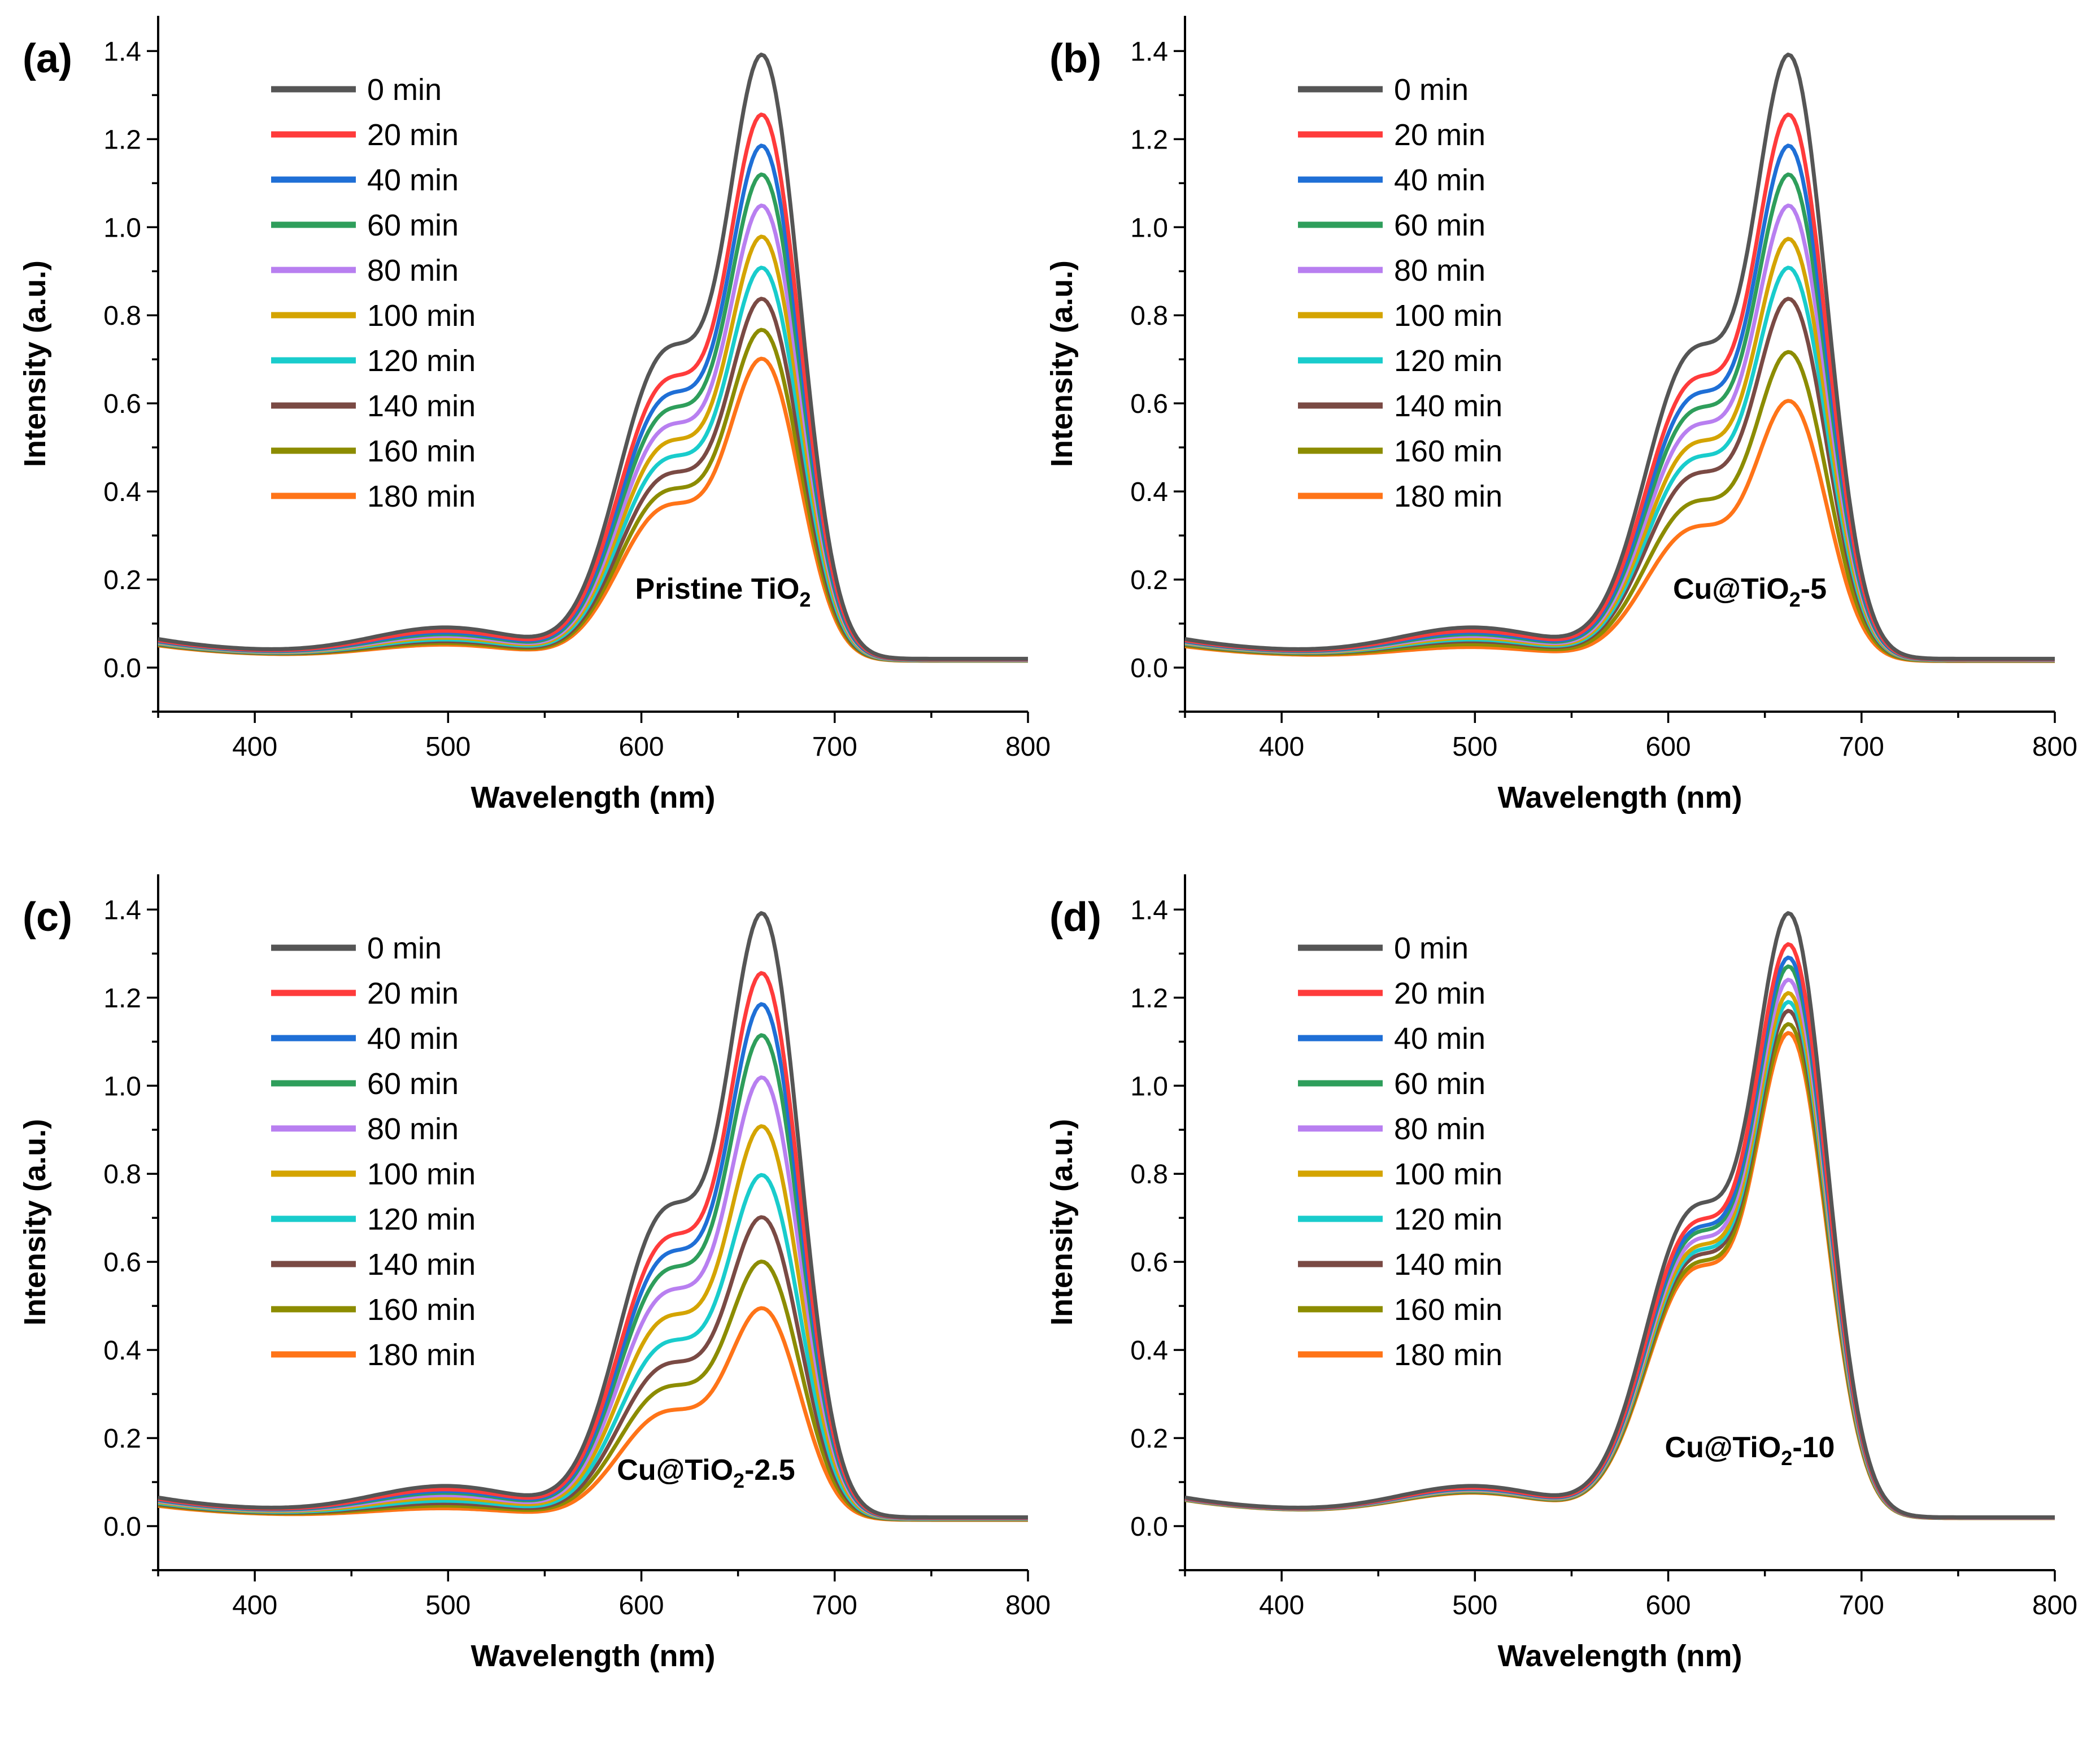 Image resolution: width=2100 pixels, height=1743 pixels. What do you see at coordinates (1814, 1447) in the screenshot?
I see `sample-label-suffix: -10` at bounding box center [1814, 1447].